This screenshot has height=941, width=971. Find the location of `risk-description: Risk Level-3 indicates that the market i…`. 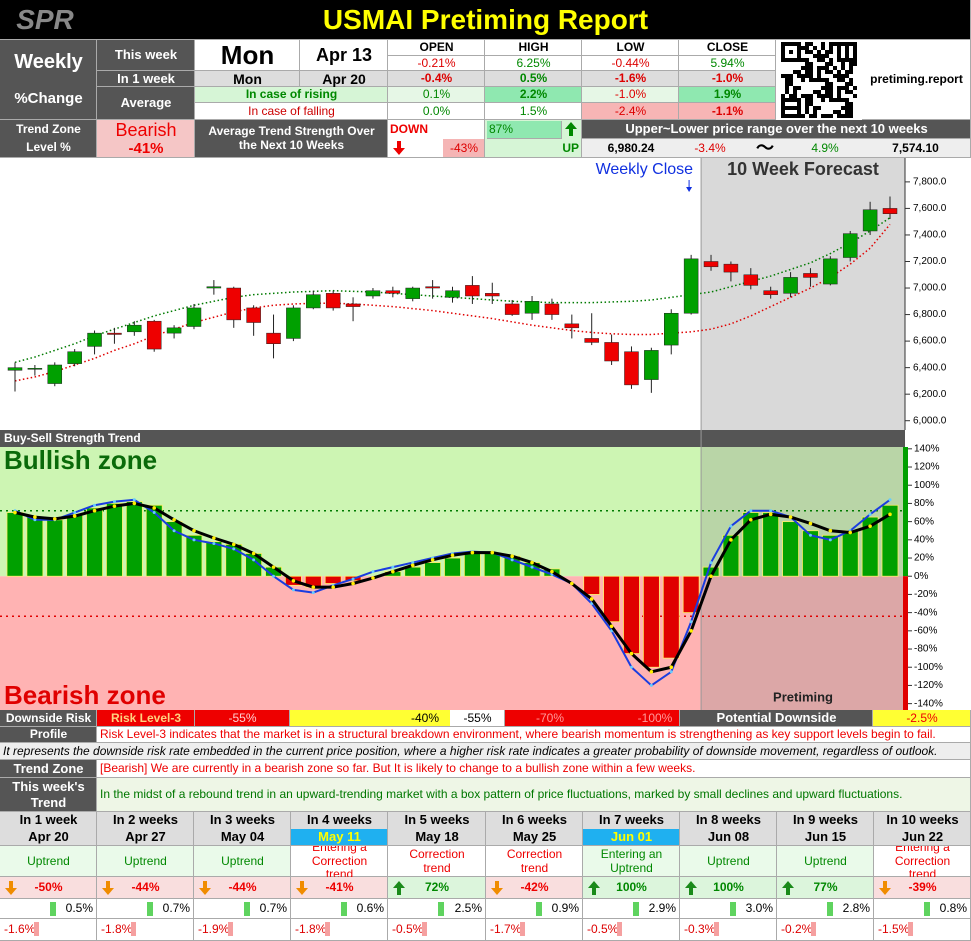

risk-description: Risk Level-3 indicates that the market i… is located at coordinates (534, 735).